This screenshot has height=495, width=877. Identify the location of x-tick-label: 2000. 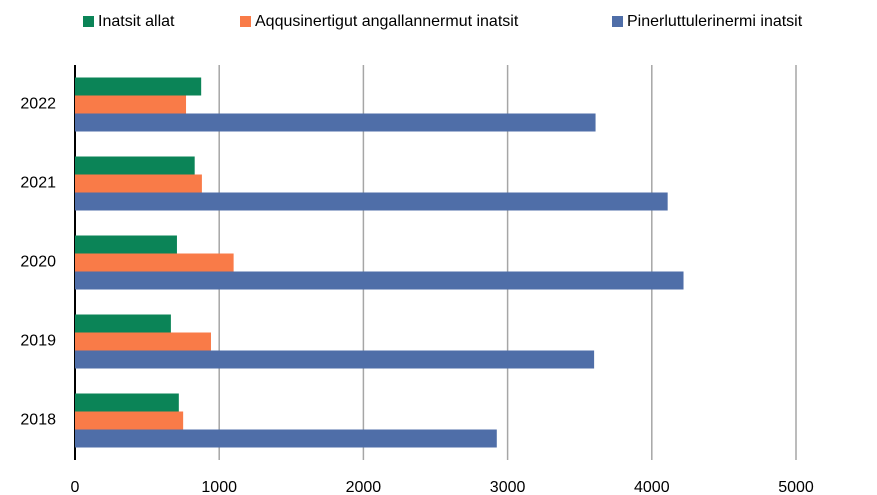
(364, 487).